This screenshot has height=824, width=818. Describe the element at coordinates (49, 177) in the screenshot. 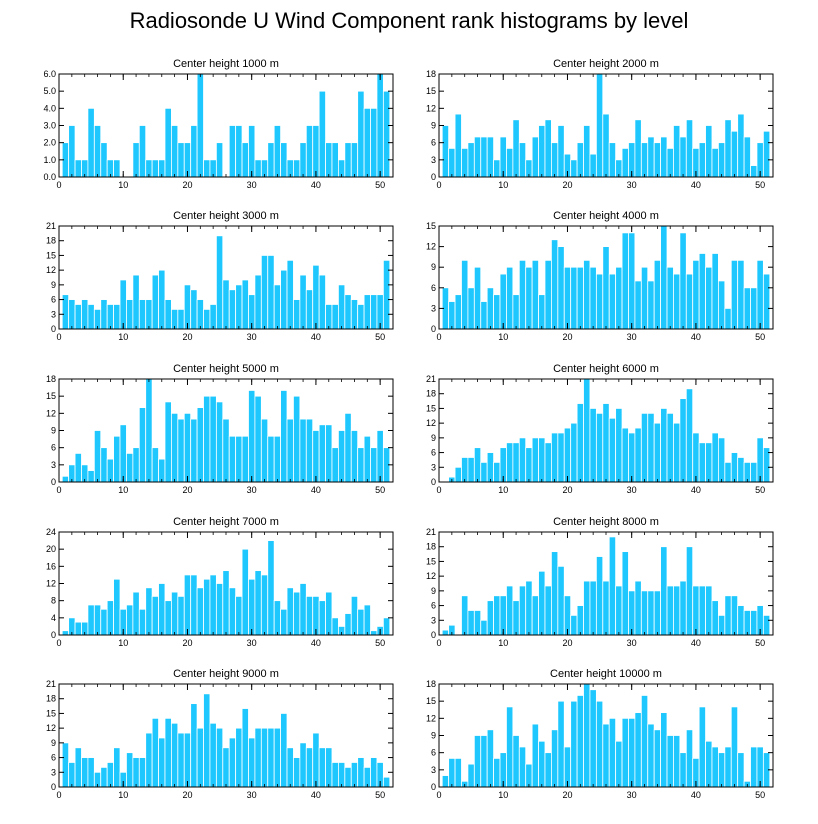

I see `y-tick-label: 0.0` at that location.